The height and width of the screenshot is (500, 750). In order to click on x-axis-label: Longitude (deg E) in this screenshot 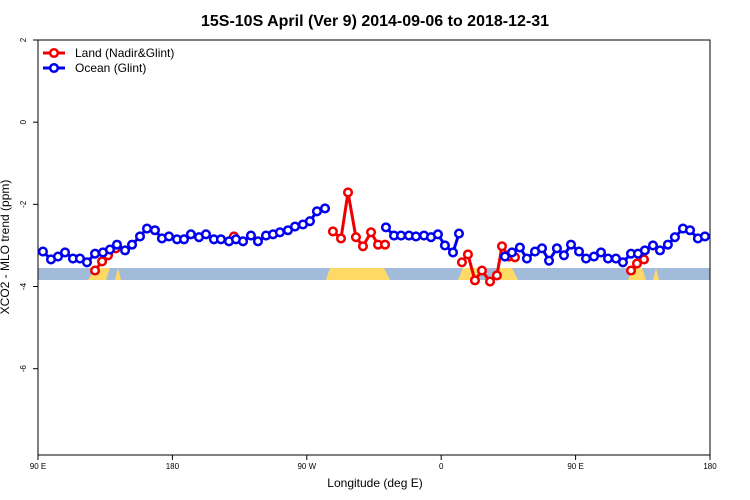, I will do `click(374, 483)`.